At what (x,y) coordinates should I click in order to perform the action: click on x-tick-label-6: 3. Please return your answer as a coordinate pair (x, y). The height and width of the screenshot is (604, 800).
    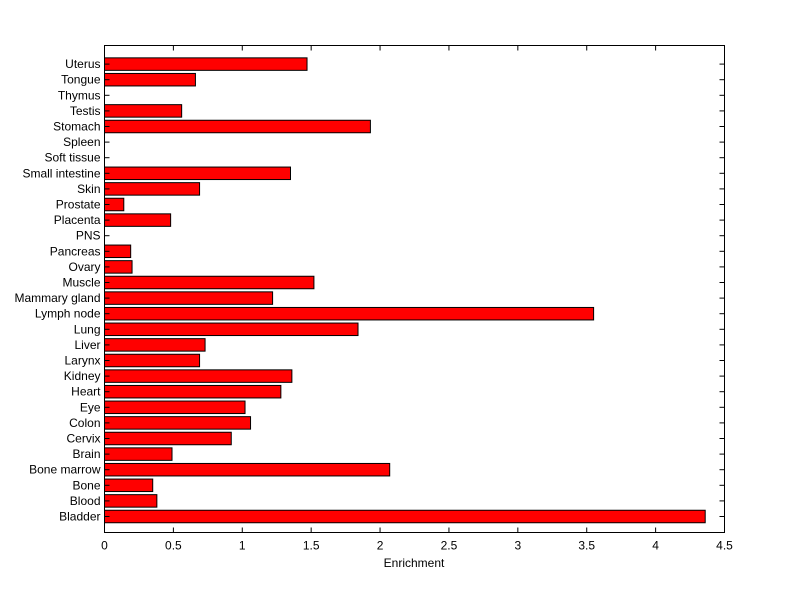
    Looking at the image, I should click on (517, 546).